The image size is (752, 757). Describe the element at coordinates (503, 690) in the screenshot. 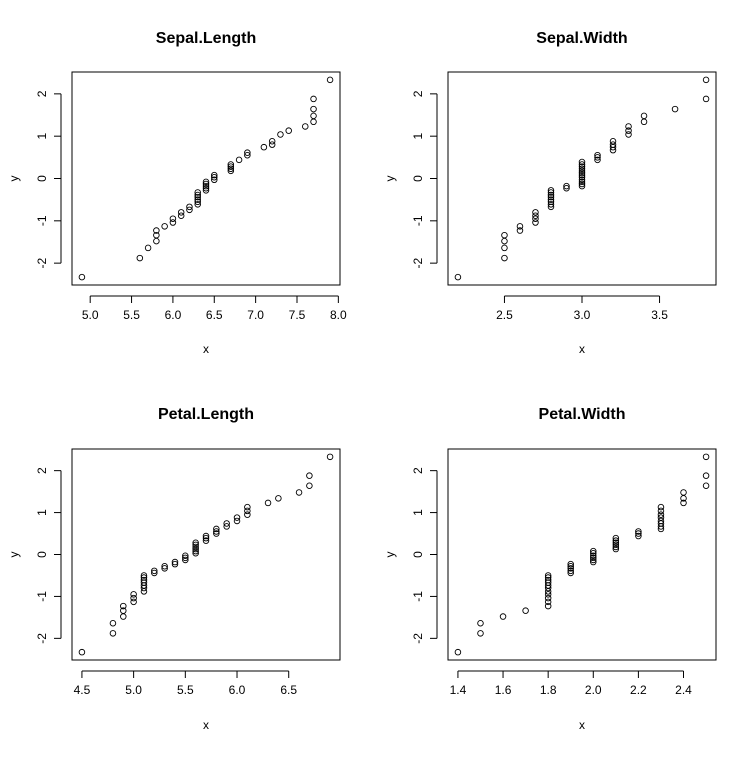

I see `x-tick-label: 1.6` at that location.